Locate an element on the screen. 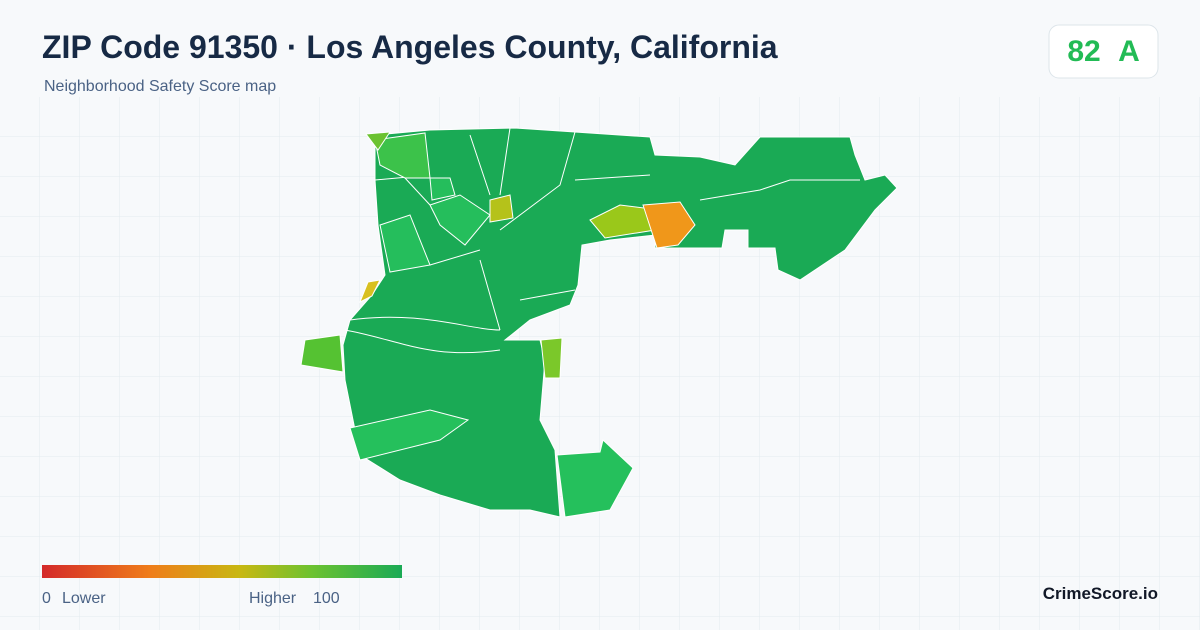  score-value: 82 is located at coordinates (1083, 51).